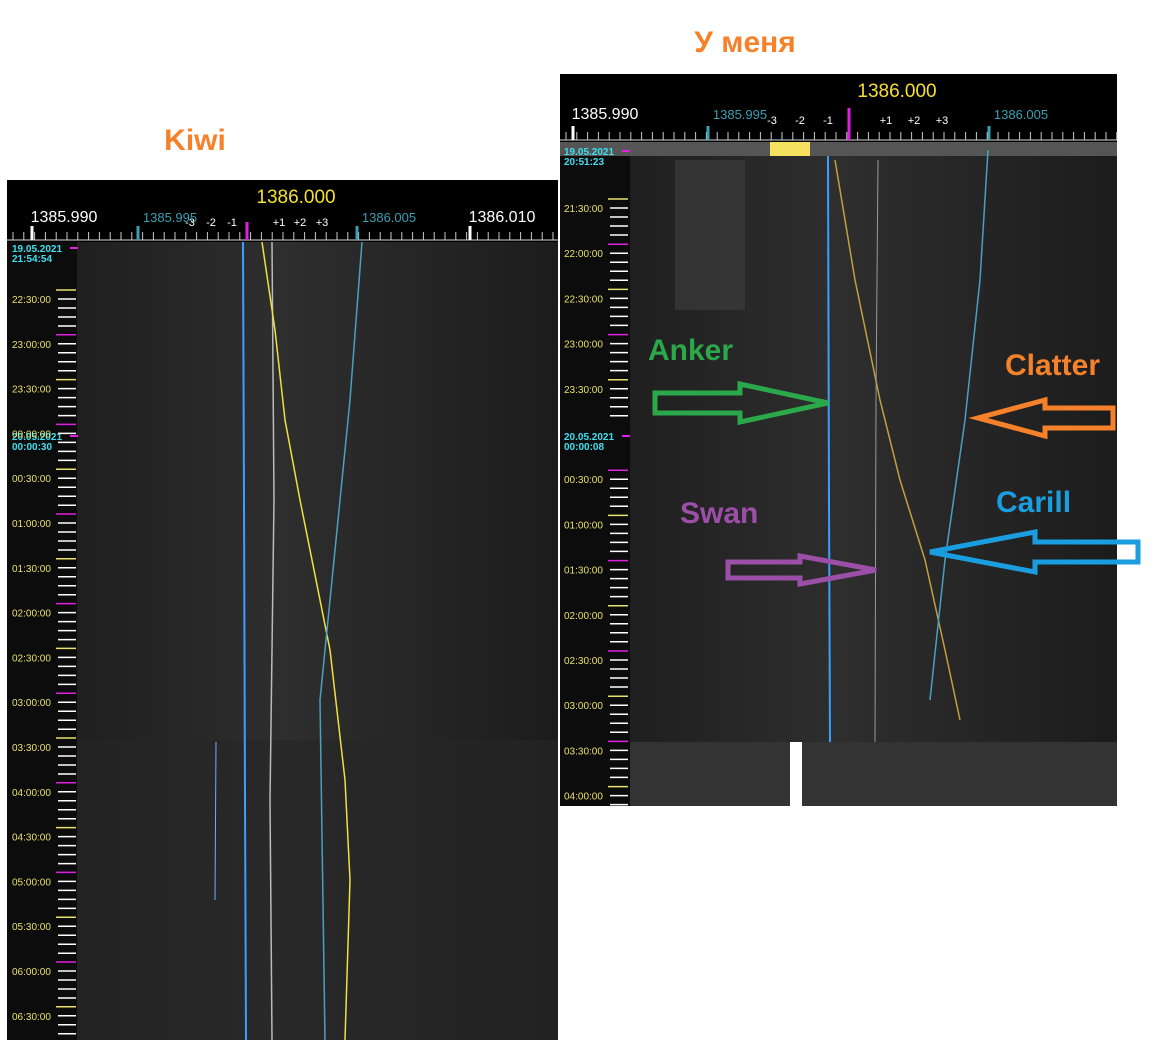 This screenshot has width=1156, height=1061. I want to click on date-time-label: 20:51:23, so click(584, 162).